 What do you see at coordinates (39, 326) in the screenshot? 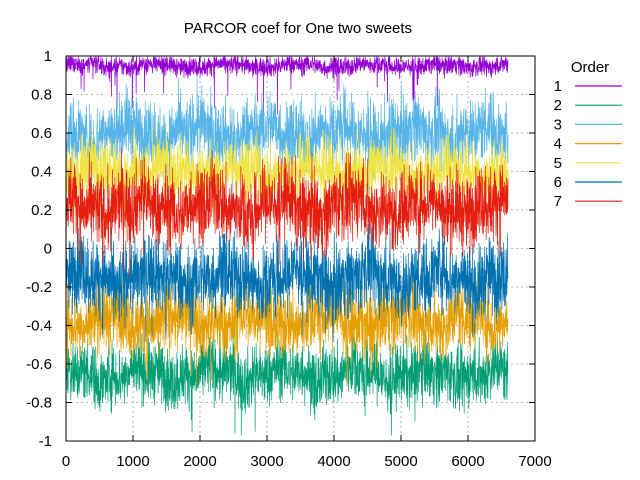
I see `y-tick-label: -0.4` at bounding box center [39, 326].